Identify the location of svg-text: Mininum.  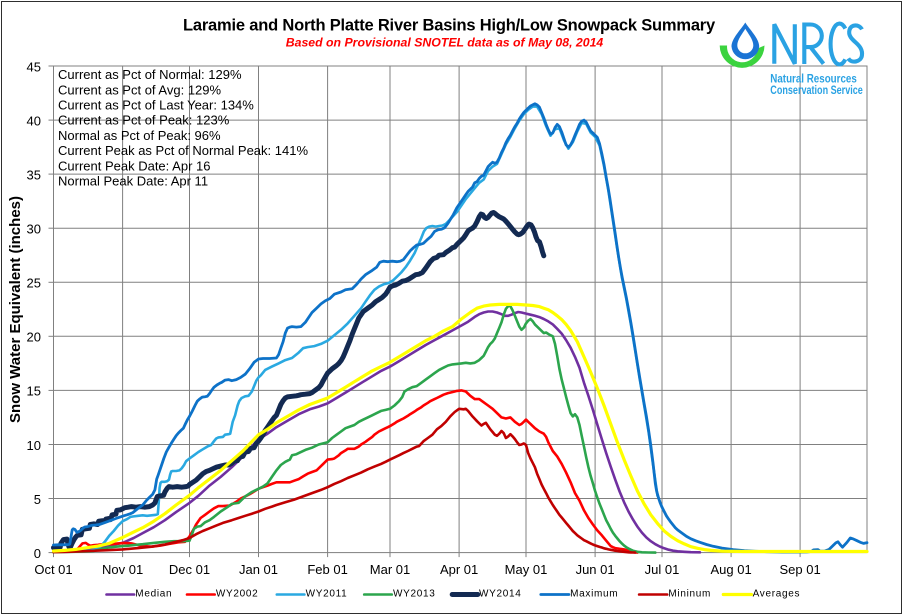
(689, 594).